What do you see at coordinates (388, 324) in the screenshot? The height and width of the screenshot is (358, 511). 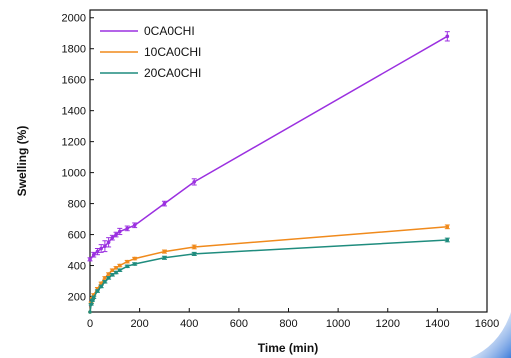 I see `x-tick-label: 1200` at bounding box center [388, 324].